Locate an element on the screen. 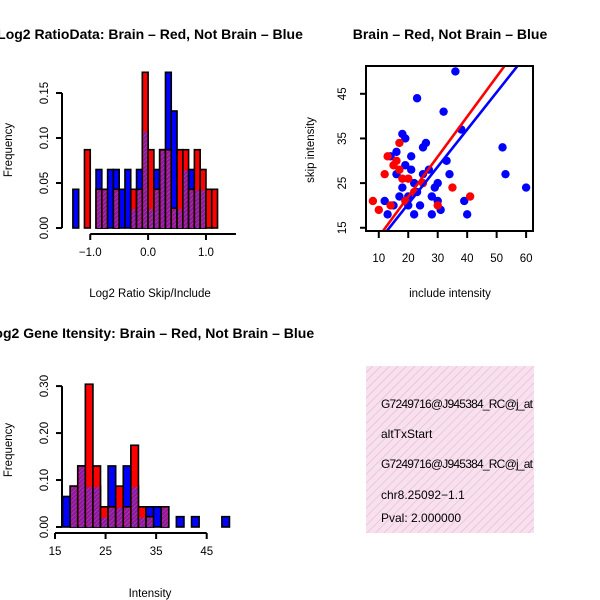  scatter-marks is located at coordinates (449, 148).